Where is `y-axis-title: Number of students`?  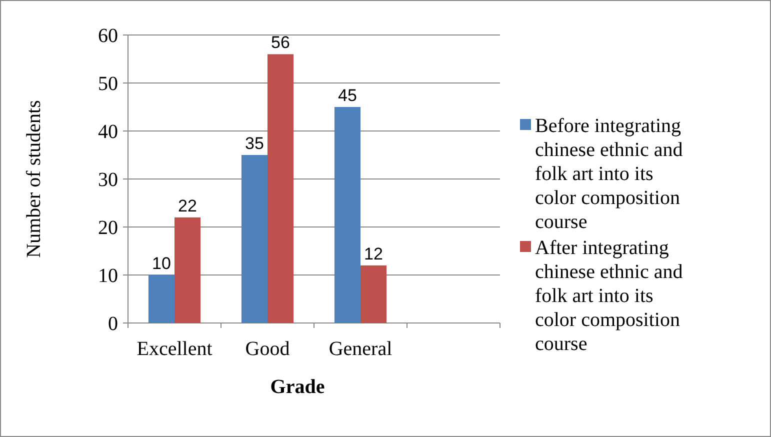
y-axis-title: Number of students is located at coordinates (34, 179).